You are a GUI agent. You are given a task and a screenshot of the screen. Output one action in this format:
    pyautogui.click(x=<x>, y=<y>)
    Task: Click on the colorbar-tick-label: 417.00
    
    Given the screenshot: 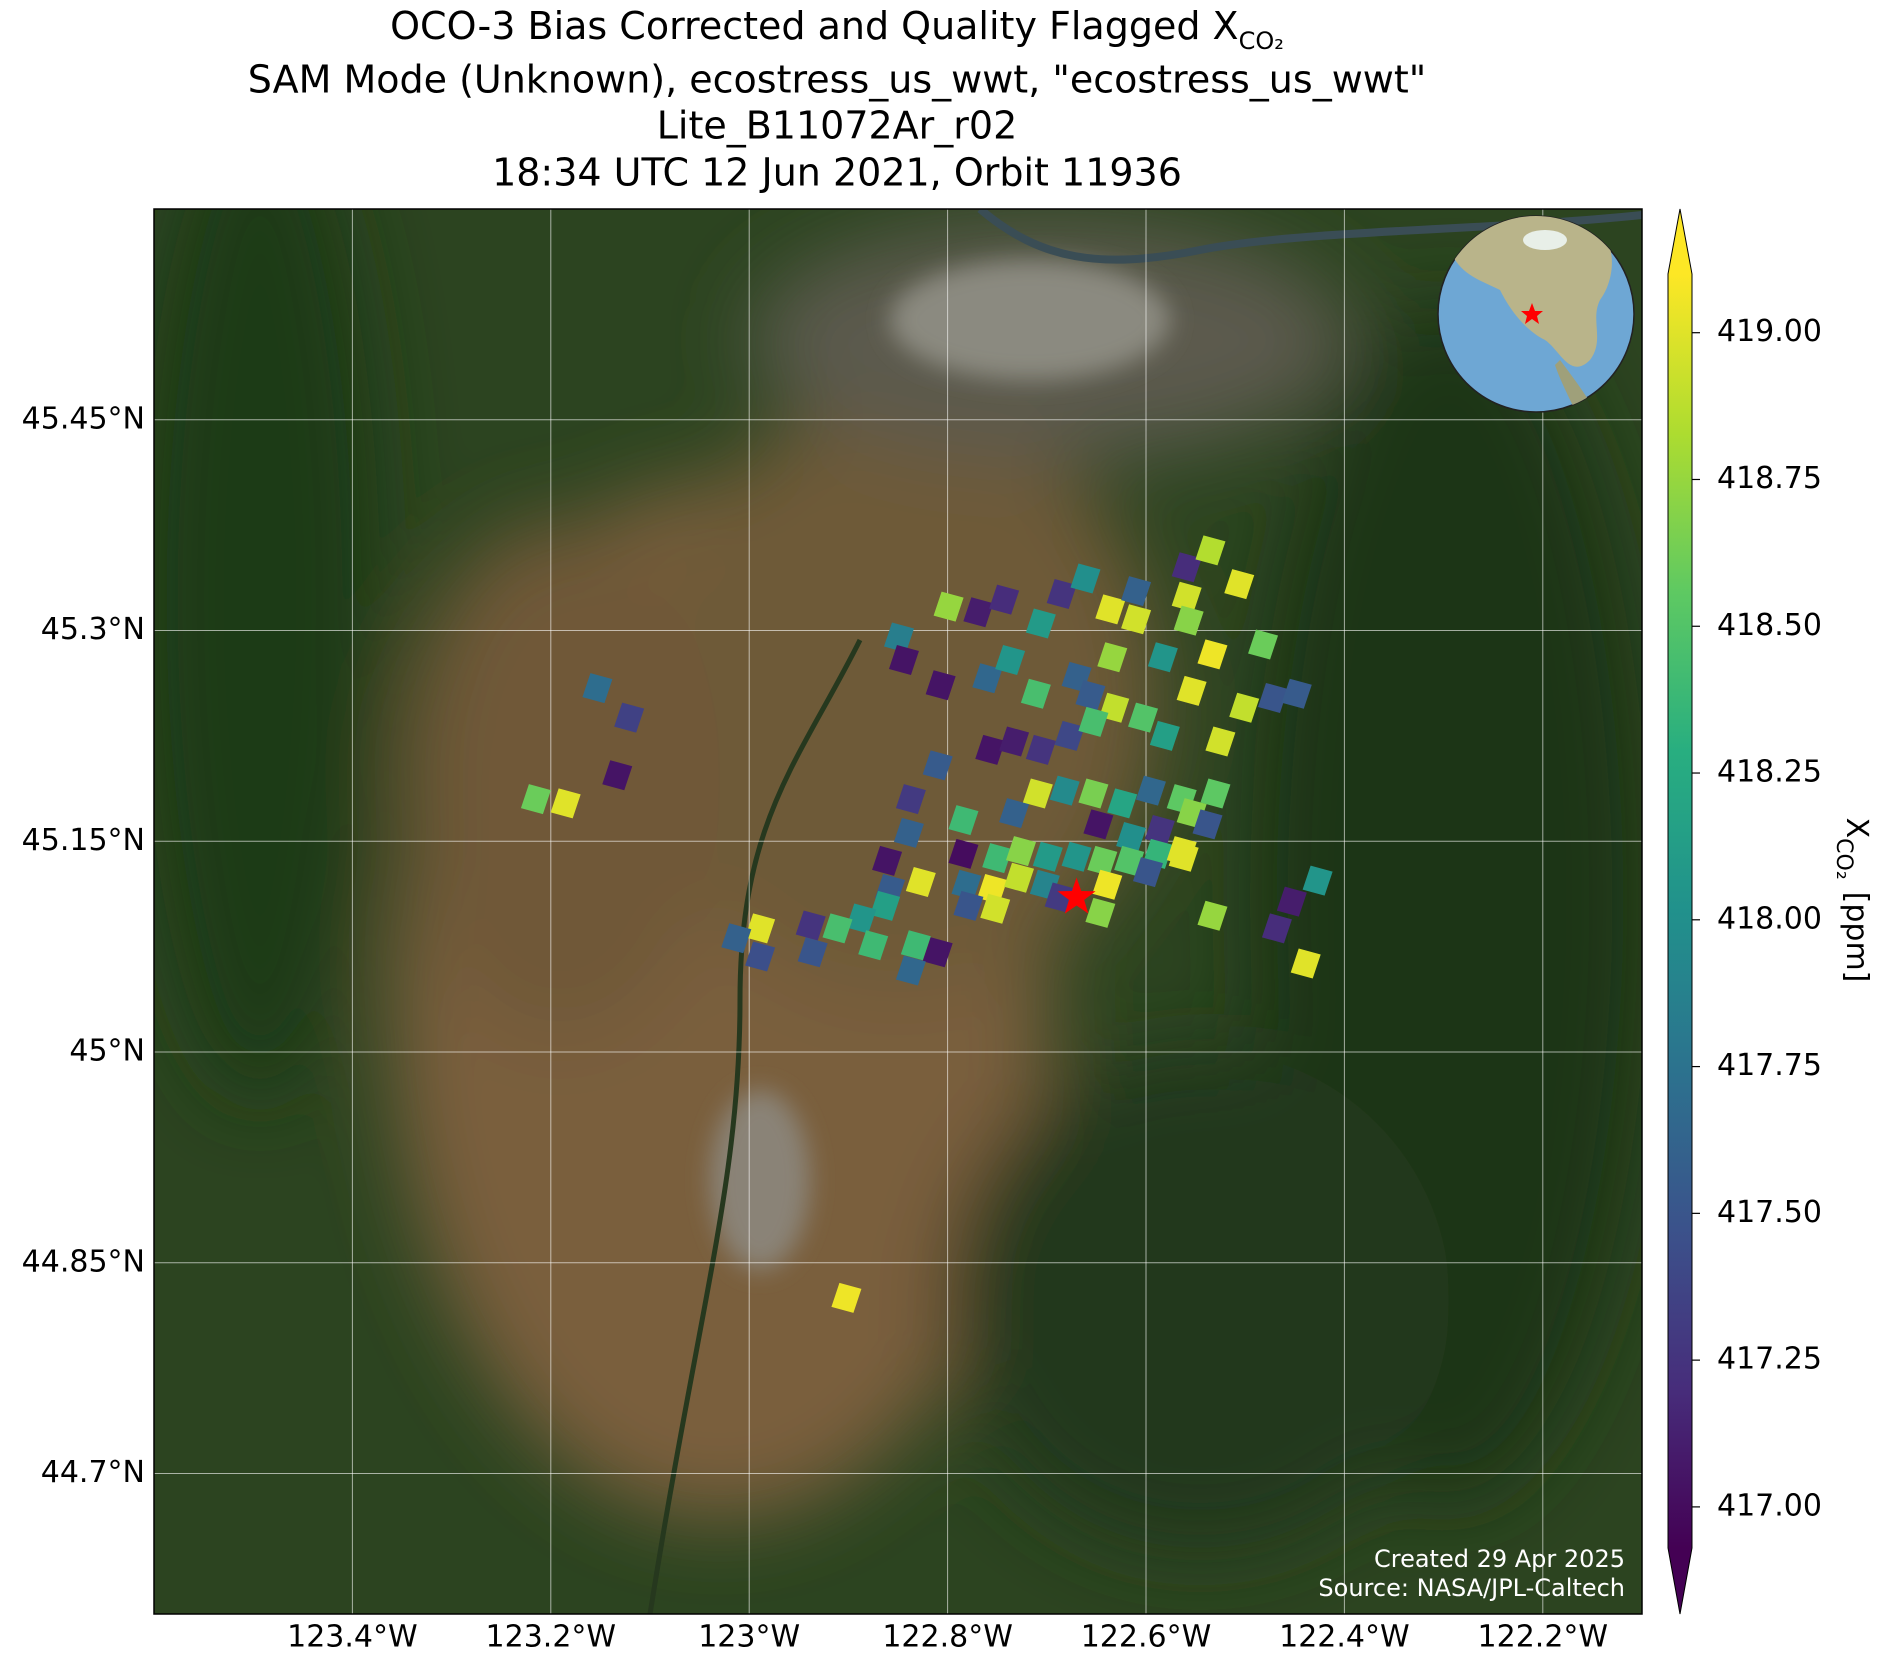 What is the action you would take?
    pyautogui.click(x=1769, y=1505)
    